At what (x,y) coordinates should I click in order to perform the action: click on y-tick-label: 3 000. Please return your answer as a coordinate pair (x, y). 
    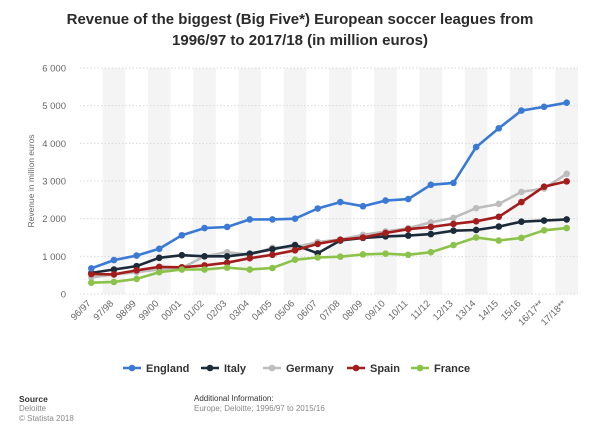
    Looking at the image, I should click on (54, 182).